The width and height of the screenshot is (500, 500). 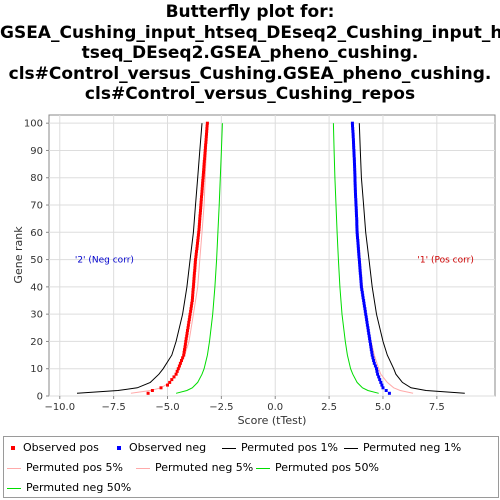 What do you see at coordinates (250, 12) in the screenshot?
I see `title-line: Butterfly plot for:` at bounding box center [250, 12].